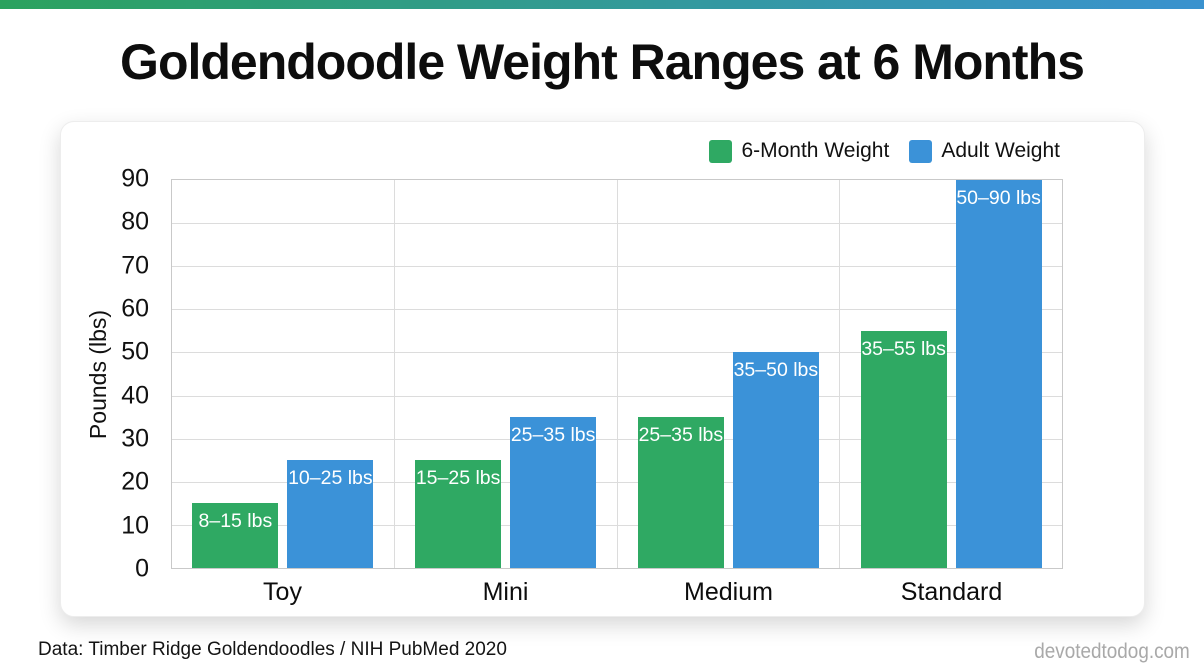 The image size is (1204, 672). Describe the element at coordinates (135, 395) in the screenshot. I see `y-tick-label: 40` at that location.